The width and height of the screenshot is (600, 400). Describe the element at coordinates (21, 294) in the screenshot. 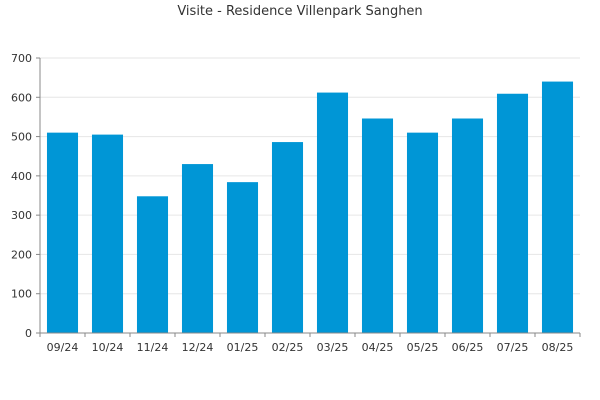

I see `y-tick-label: 100` at that location.